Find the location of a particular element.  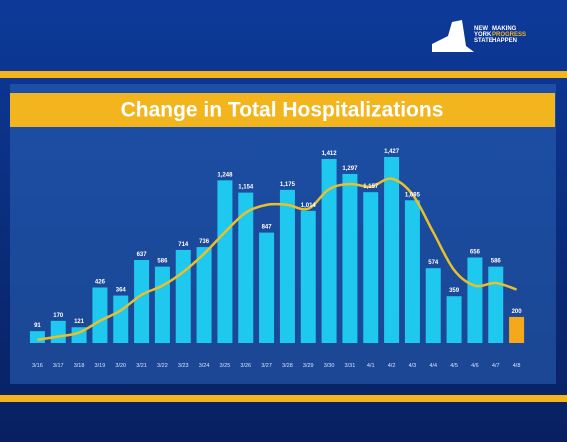

category-label: 4/1 is located at coordinates (371, 366).